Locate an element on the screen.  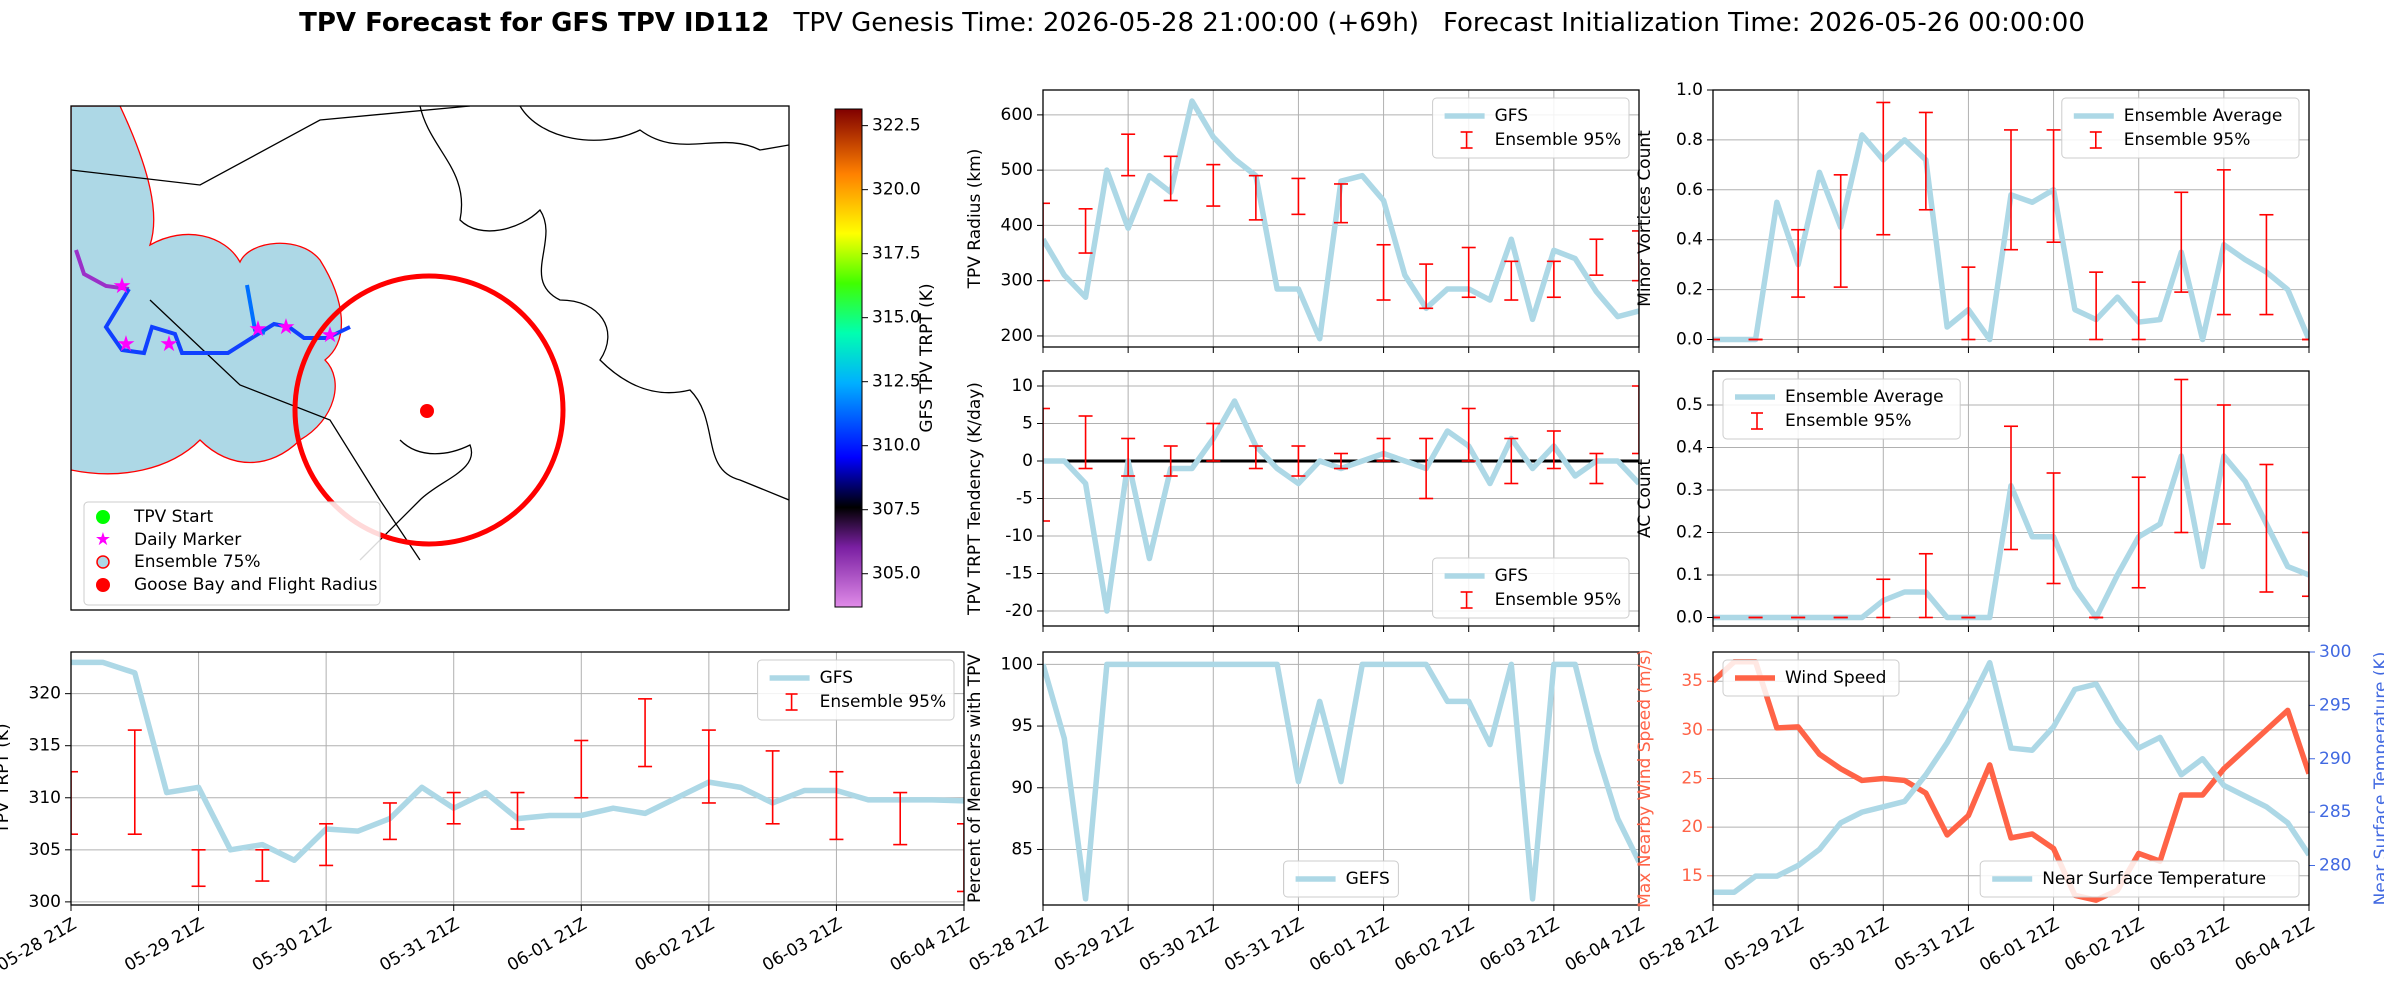
colorbar-tick-label: 322.5 is located at coordinates (896, 126).